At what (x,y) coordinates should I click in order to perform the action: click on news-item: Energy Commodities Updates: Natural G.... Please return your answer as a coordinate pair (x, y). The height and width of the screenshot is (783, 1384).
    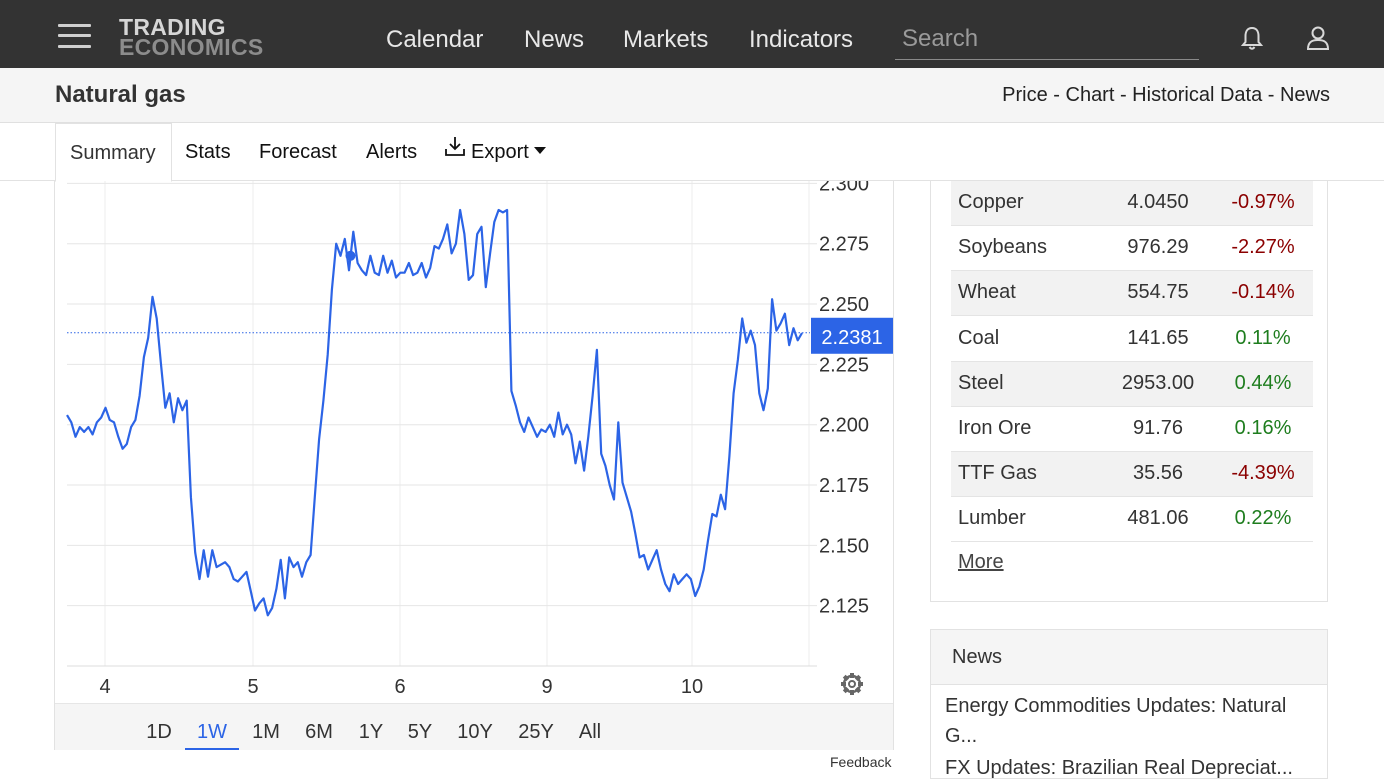
    Looking at the image, I should click on (1116, 721).